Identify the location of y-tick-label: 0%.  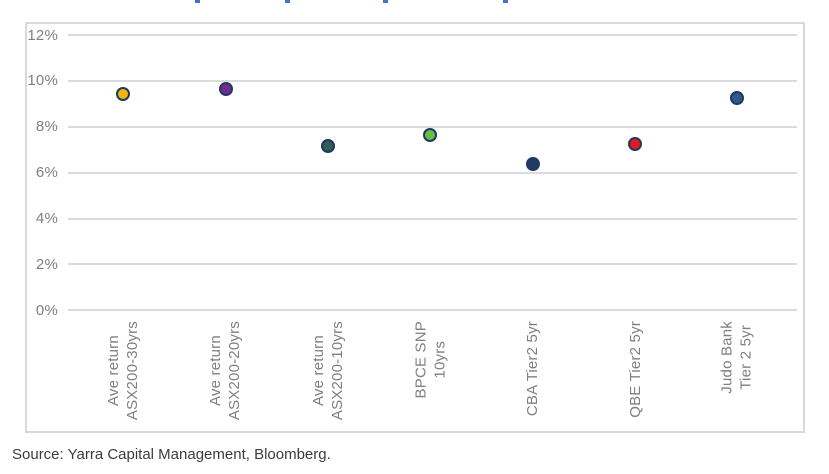
(46, 310).